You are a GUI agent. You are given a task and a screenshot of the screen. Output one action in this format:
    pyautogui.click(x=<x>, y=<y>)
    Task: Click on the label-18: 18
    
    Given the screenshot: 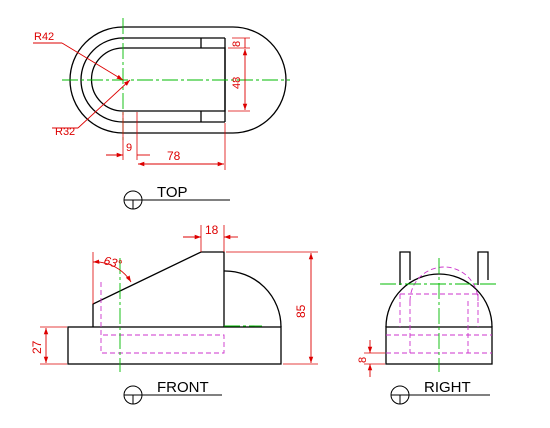 What is the action you would take?
    pyautogui.click(x=212, y=230)
    